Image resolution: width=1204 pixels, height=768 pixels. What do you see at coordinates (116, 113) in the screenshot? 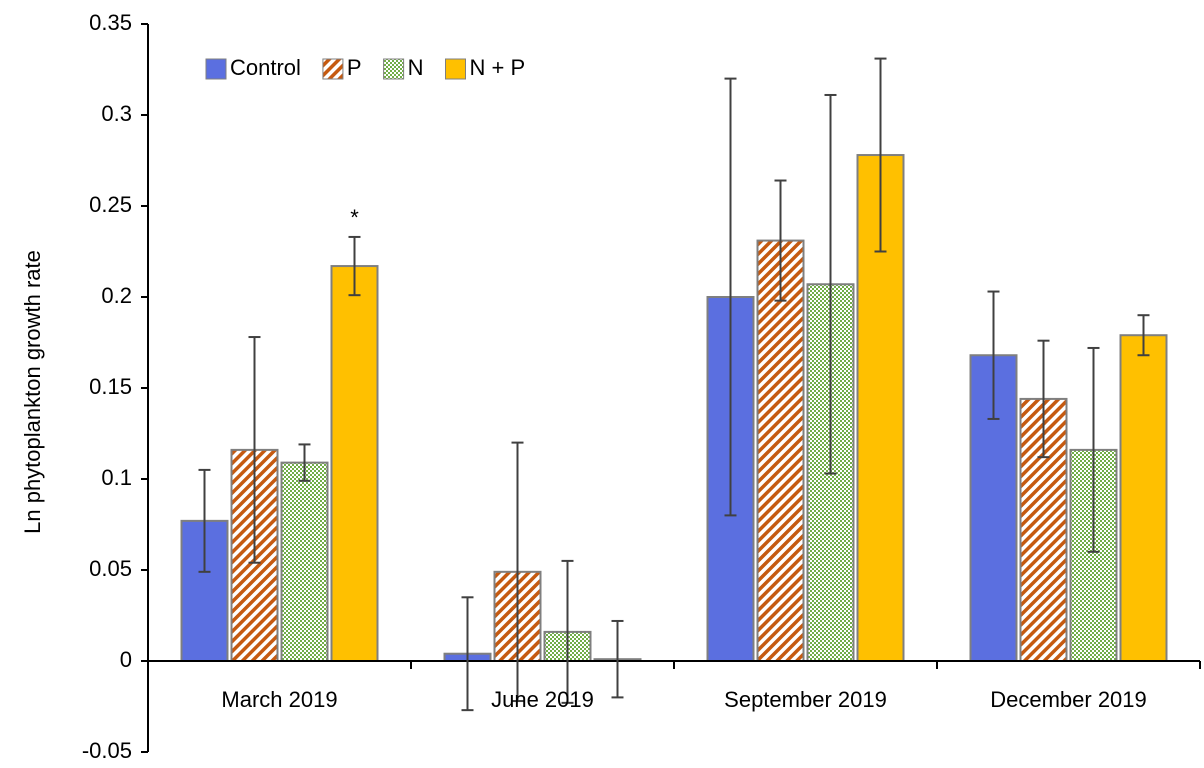
I see `y-tick-label: 0.3` at bounding box center [116, 113].